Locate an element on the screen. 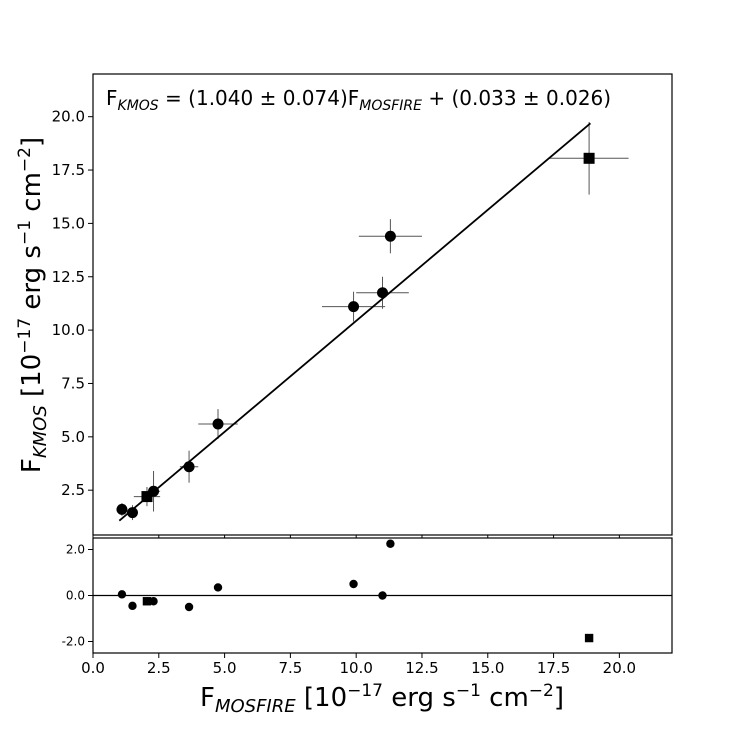  x-tick-label: 2.5 is located at coordinates (159, 668).